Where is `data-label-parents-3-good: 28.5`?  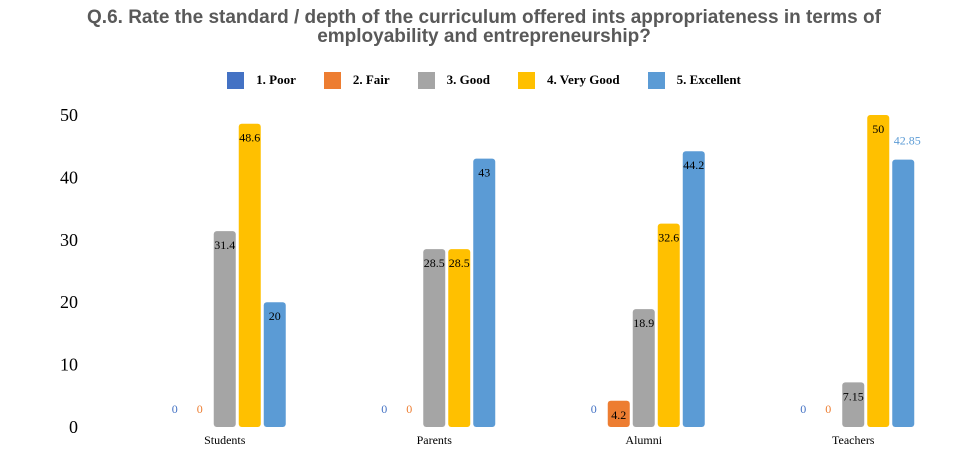 data-label-parents-3-good: 28.5 is located at coordinates (434, 263).